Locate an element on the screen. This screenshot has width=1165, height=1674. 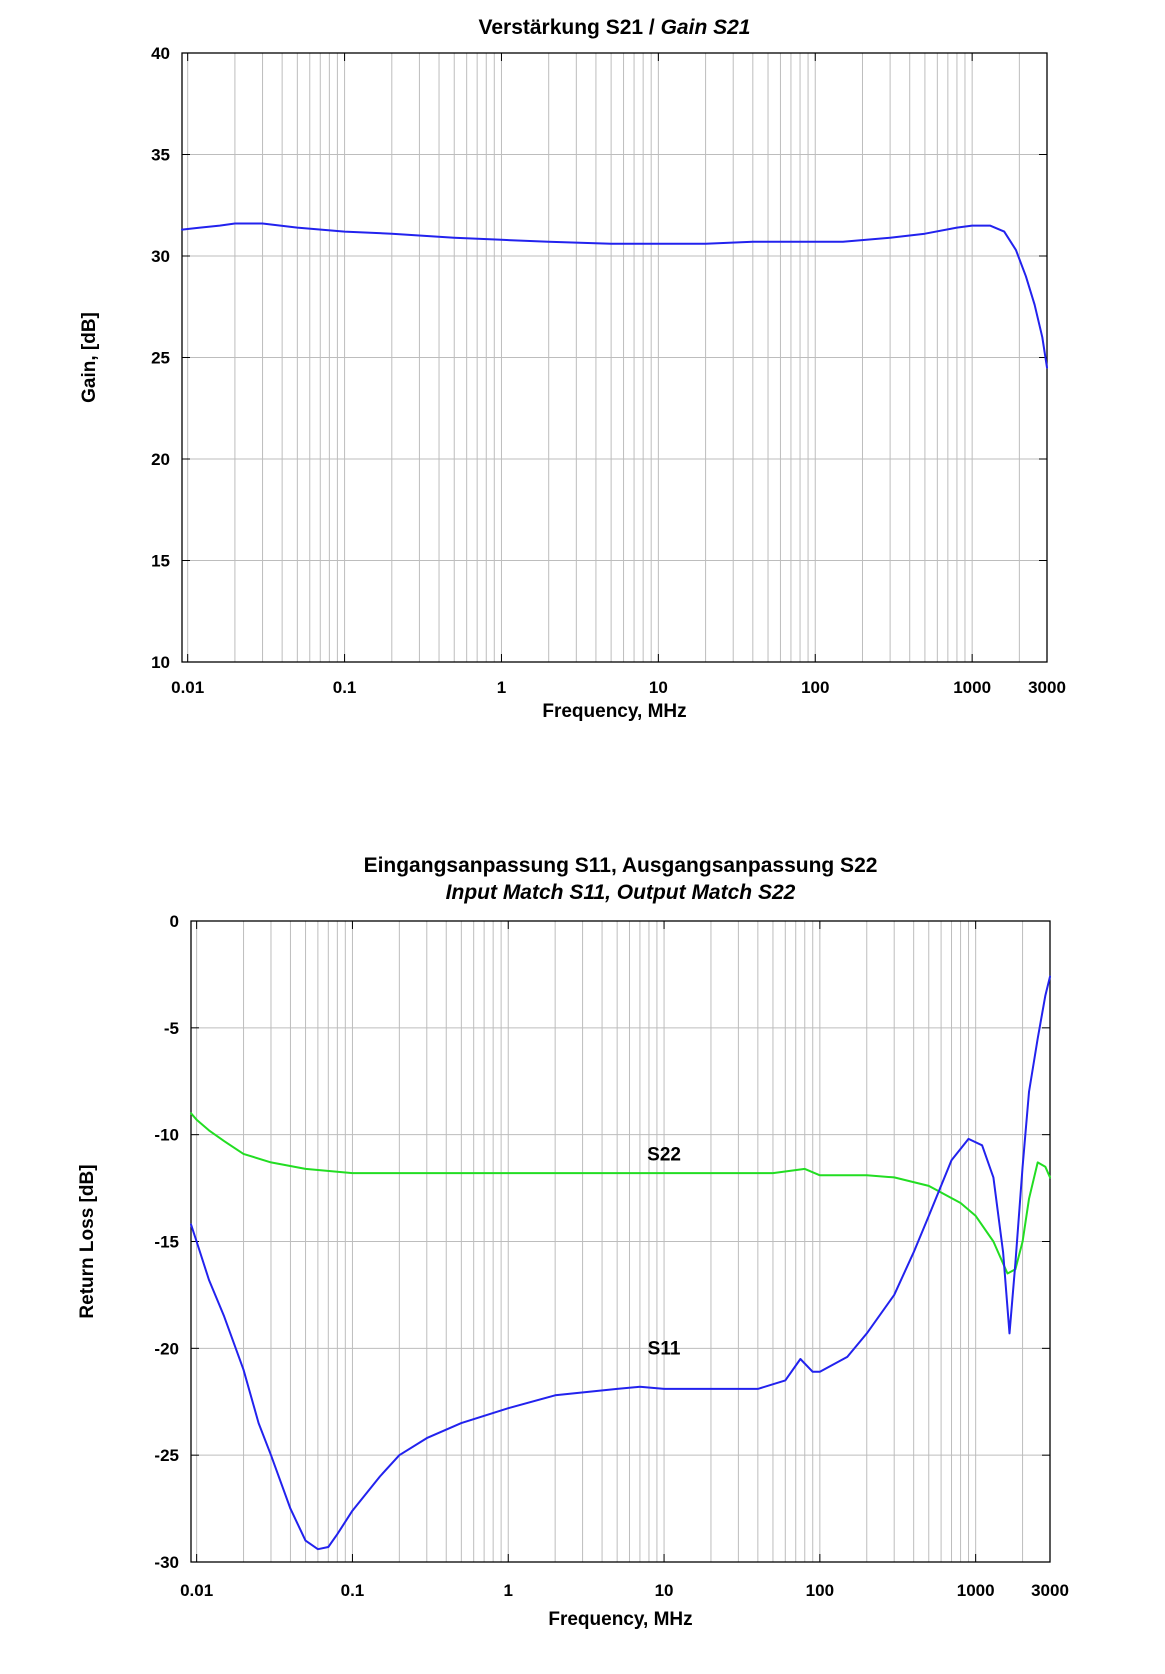
y-axis-label: Return Loss [dB] is located at coordinates (87, 1241).